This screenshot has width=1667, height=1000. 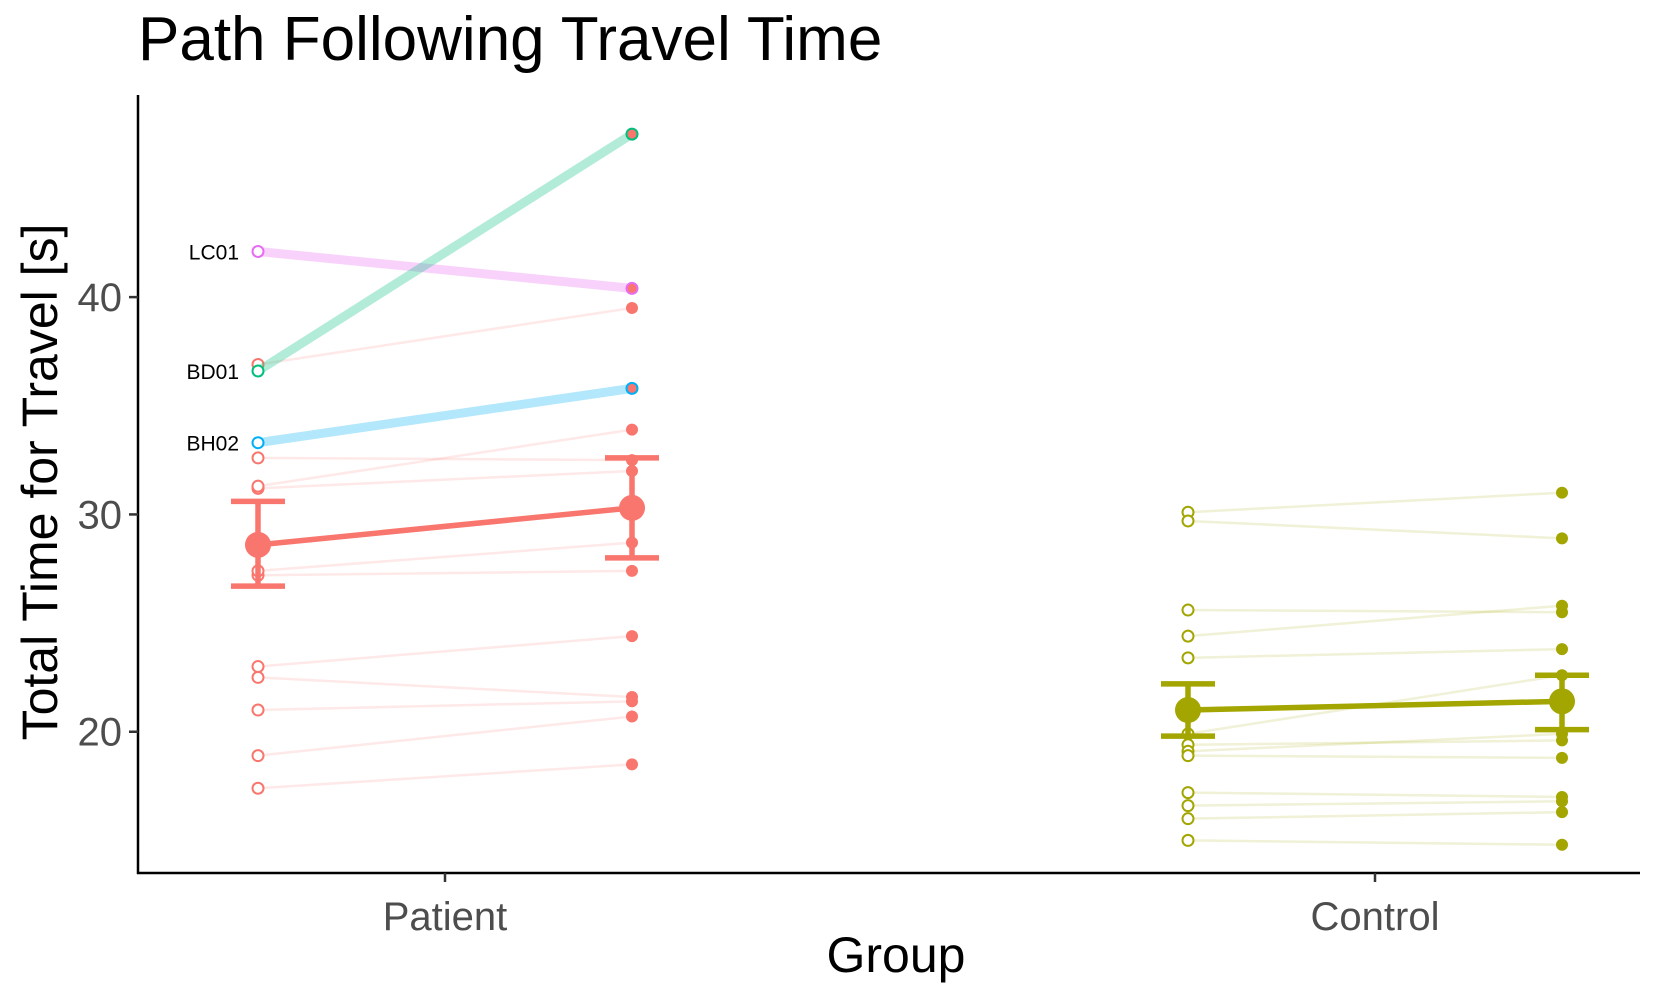 I want to click on chart-title: Path Following Travel Time, so click(x=510, y=39).